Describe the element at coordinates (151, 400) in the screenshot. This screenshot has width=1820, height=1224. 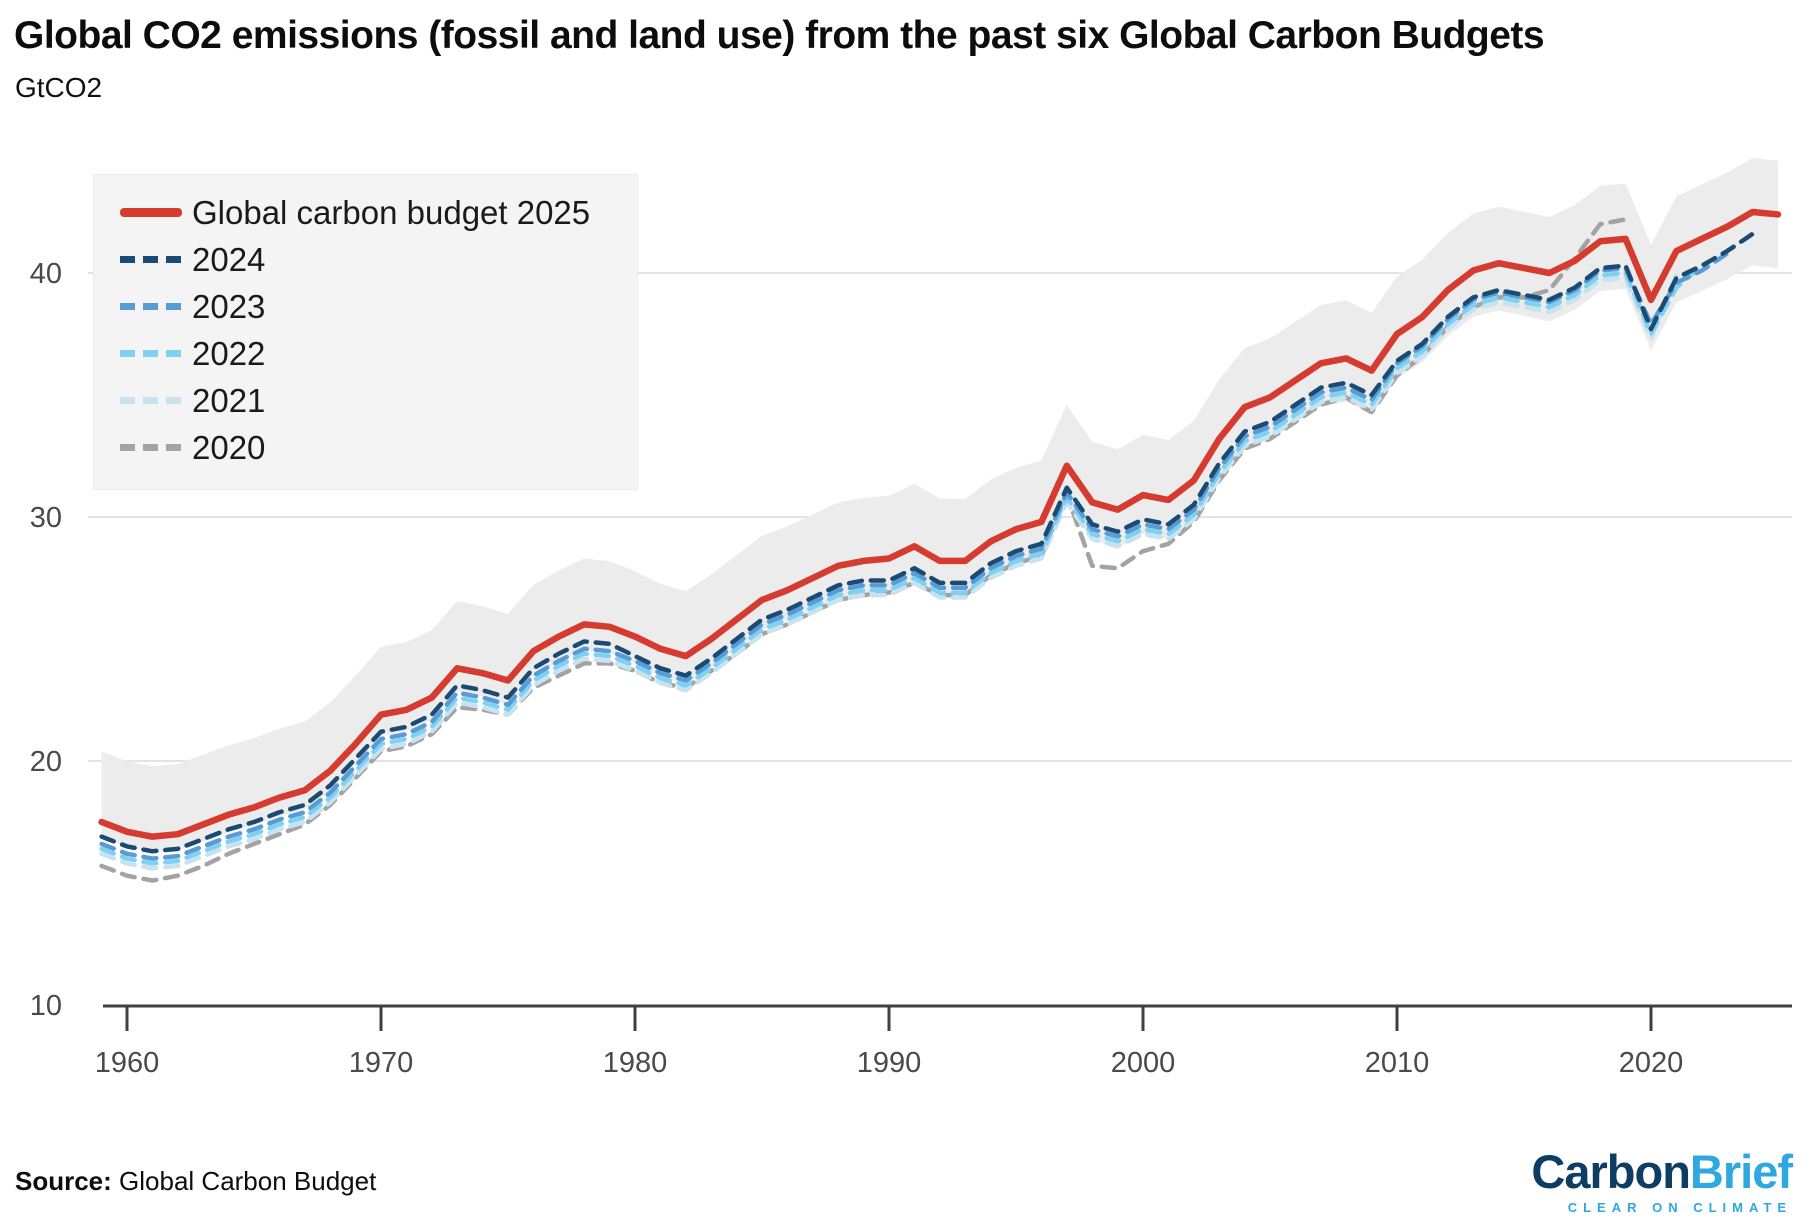
I see `legend-swatch-dashed-paleblue` at that location.